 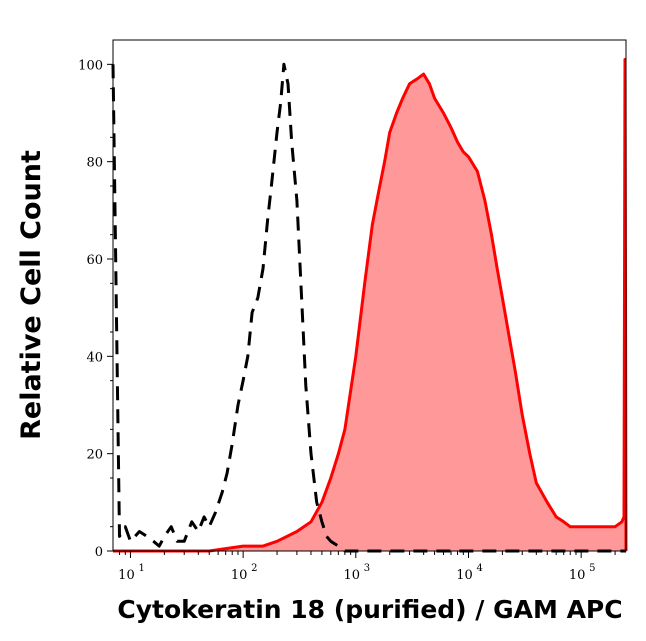 What do you see at coordinates (31, 295) in the screenshot?
I see `y-axis-label: Relative Cell Count` at bounding box center [31, 295].